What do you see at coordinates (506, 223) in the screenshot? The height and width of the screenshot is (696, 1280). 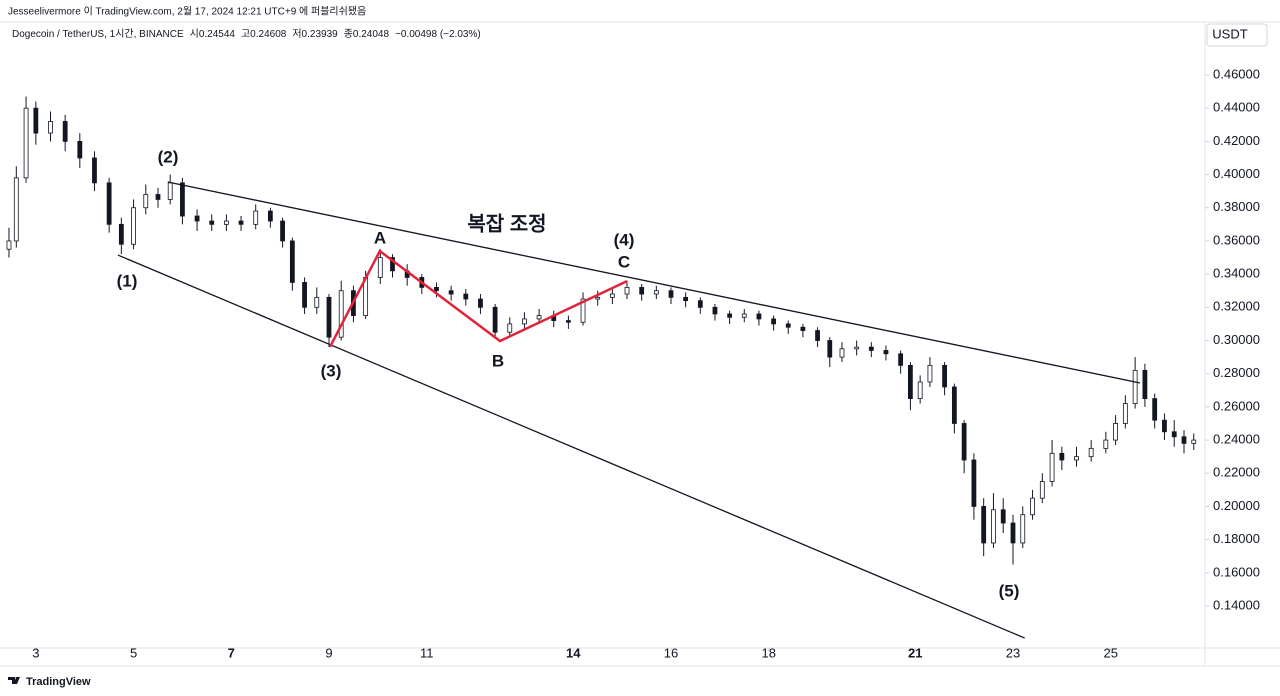 I see `wave-label: 복잡 조정` at bounding box center [506, 223].